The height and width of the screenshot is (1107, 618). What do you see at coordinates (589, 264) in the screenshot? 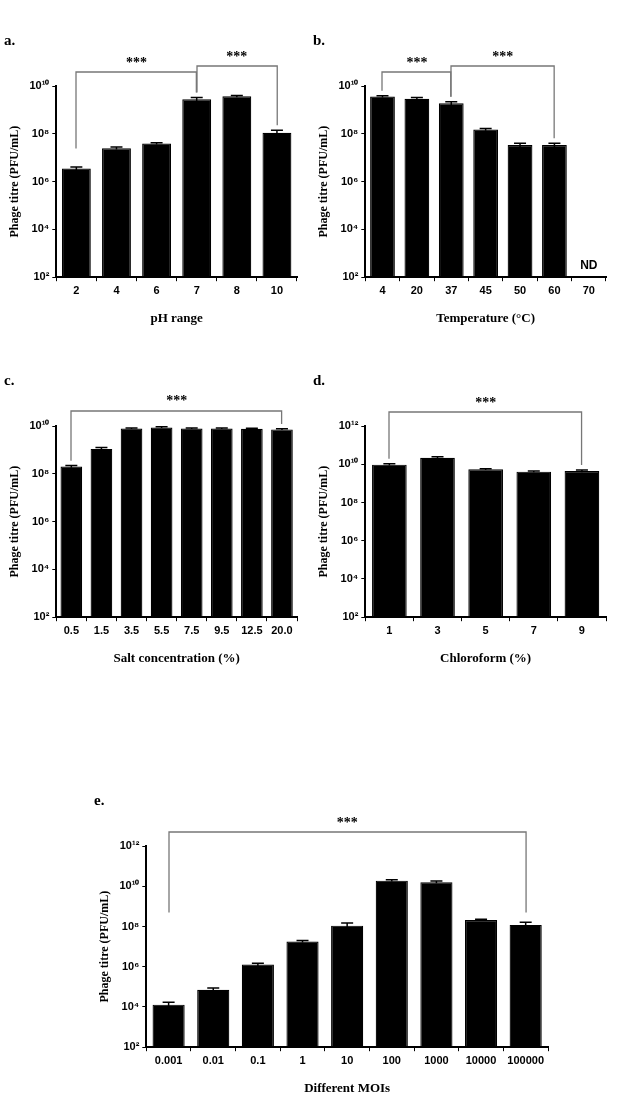
I see `annotation: ND` at bounding box center [589, 264].